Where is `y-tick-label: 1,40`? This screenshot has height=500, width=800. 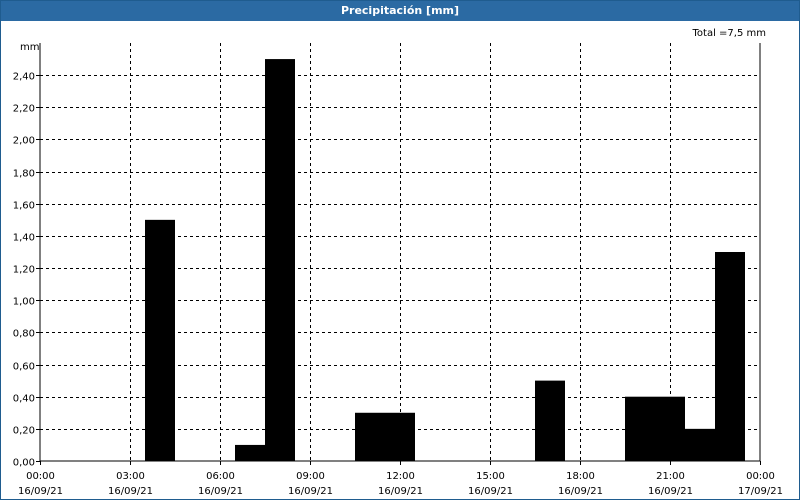 y-tick-label: 1,40 is located at coordinates (24, 238).